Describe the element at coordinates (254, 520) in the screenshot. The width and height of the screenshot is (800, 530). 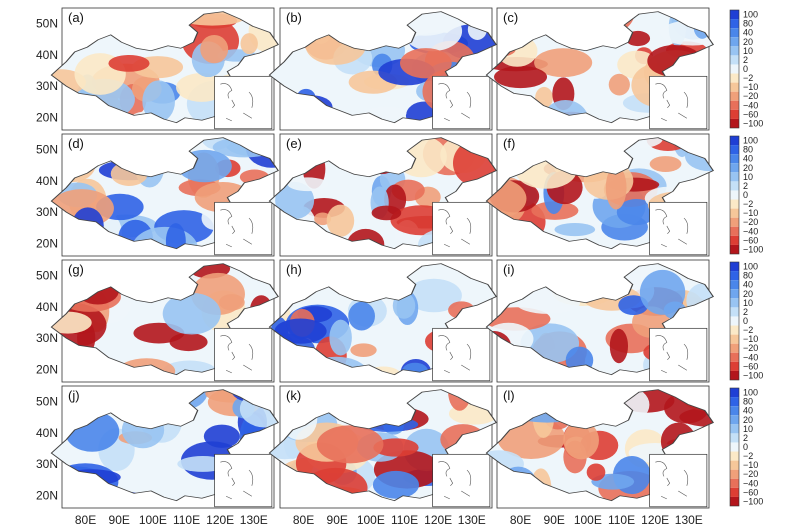
I see `x-tick-label: 130E` at that location.